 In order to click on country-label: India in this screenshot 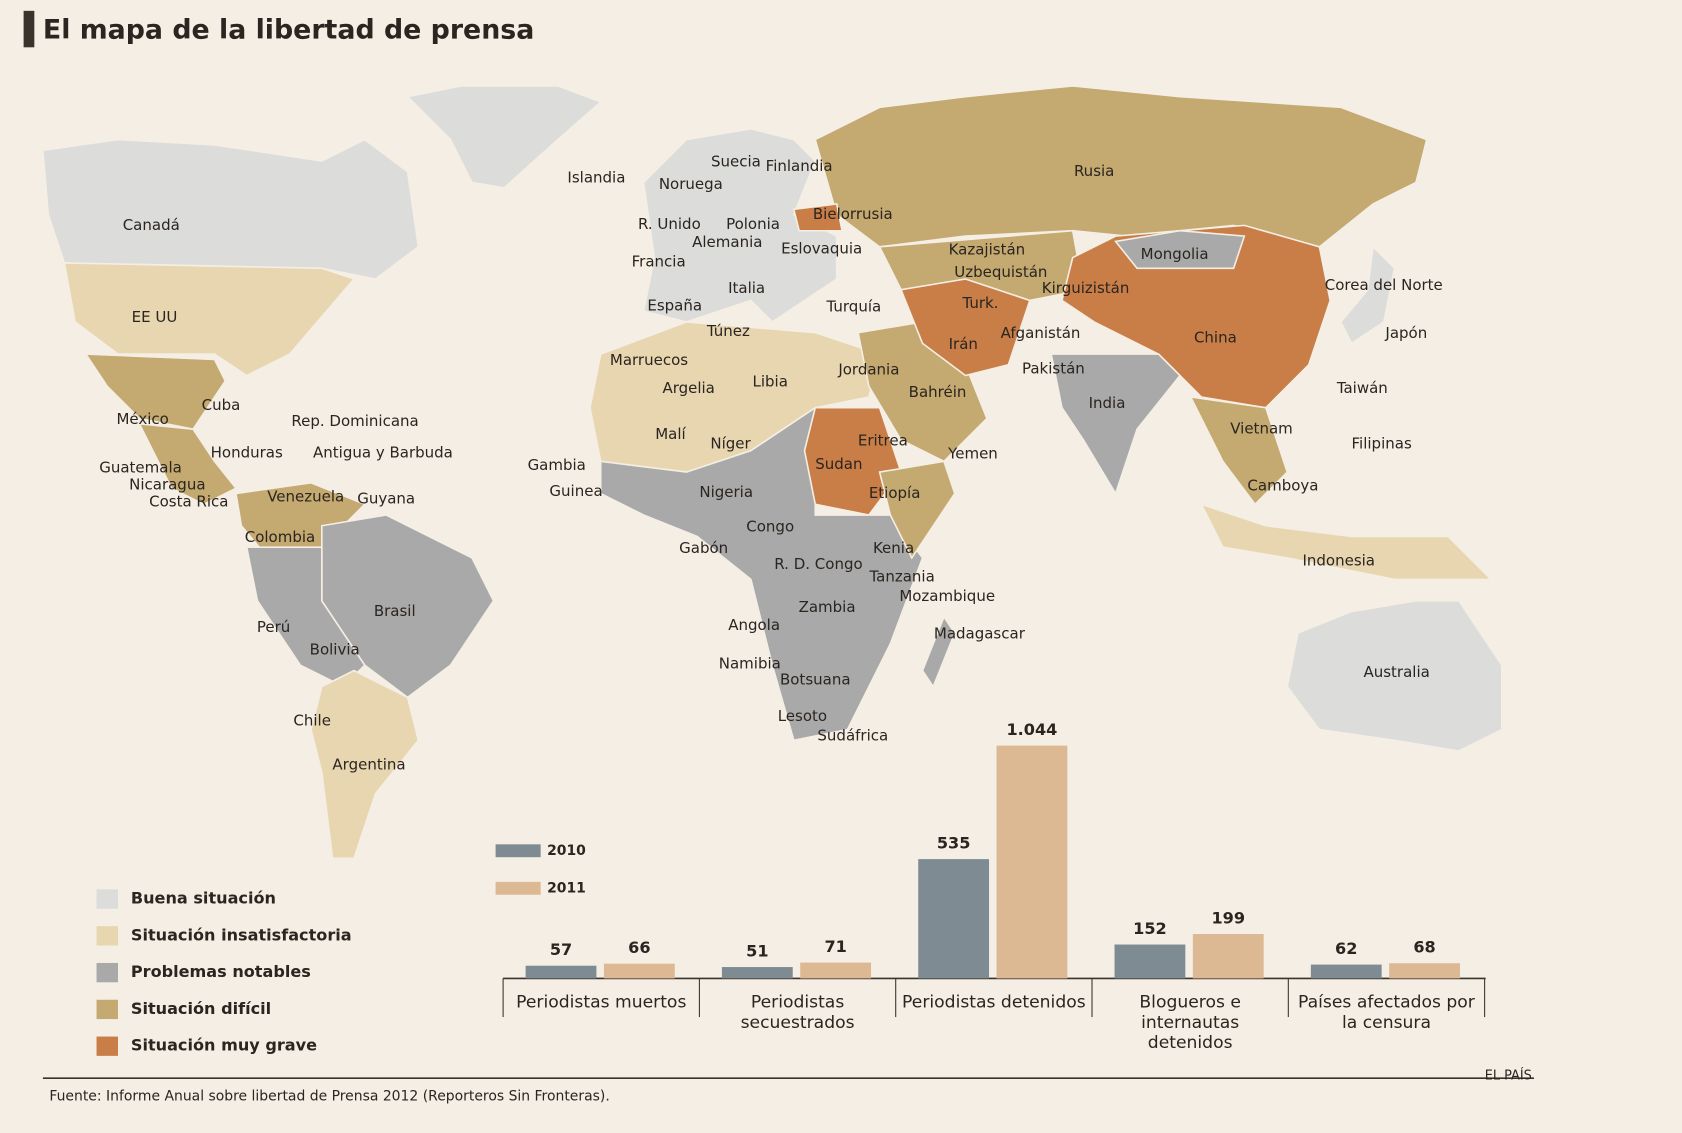, I will do `click(1107, 403)`.